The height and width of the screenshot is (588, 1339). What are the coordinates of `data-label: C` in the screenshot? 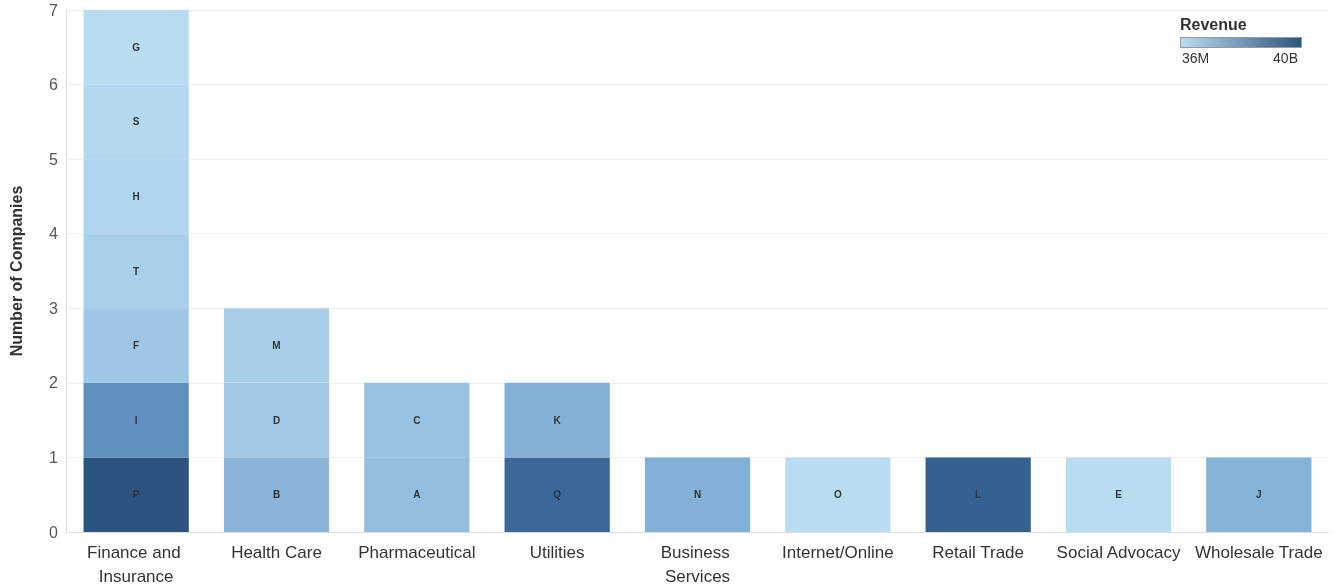 It's located at (417, 420).